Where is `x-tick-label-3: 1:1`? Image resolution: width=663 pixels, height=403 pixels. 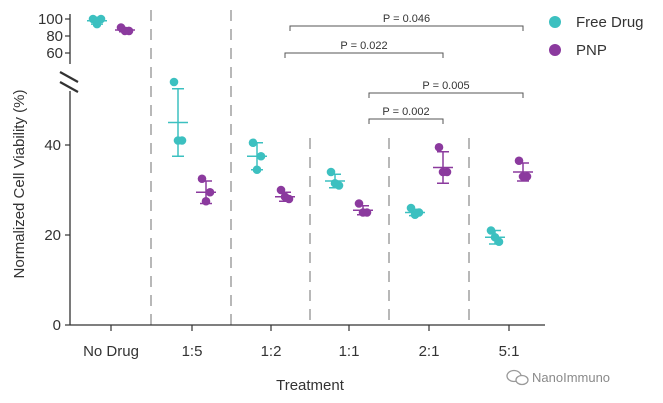
x-tick-label-3: 1:1 is located at coordinates (349, 351).